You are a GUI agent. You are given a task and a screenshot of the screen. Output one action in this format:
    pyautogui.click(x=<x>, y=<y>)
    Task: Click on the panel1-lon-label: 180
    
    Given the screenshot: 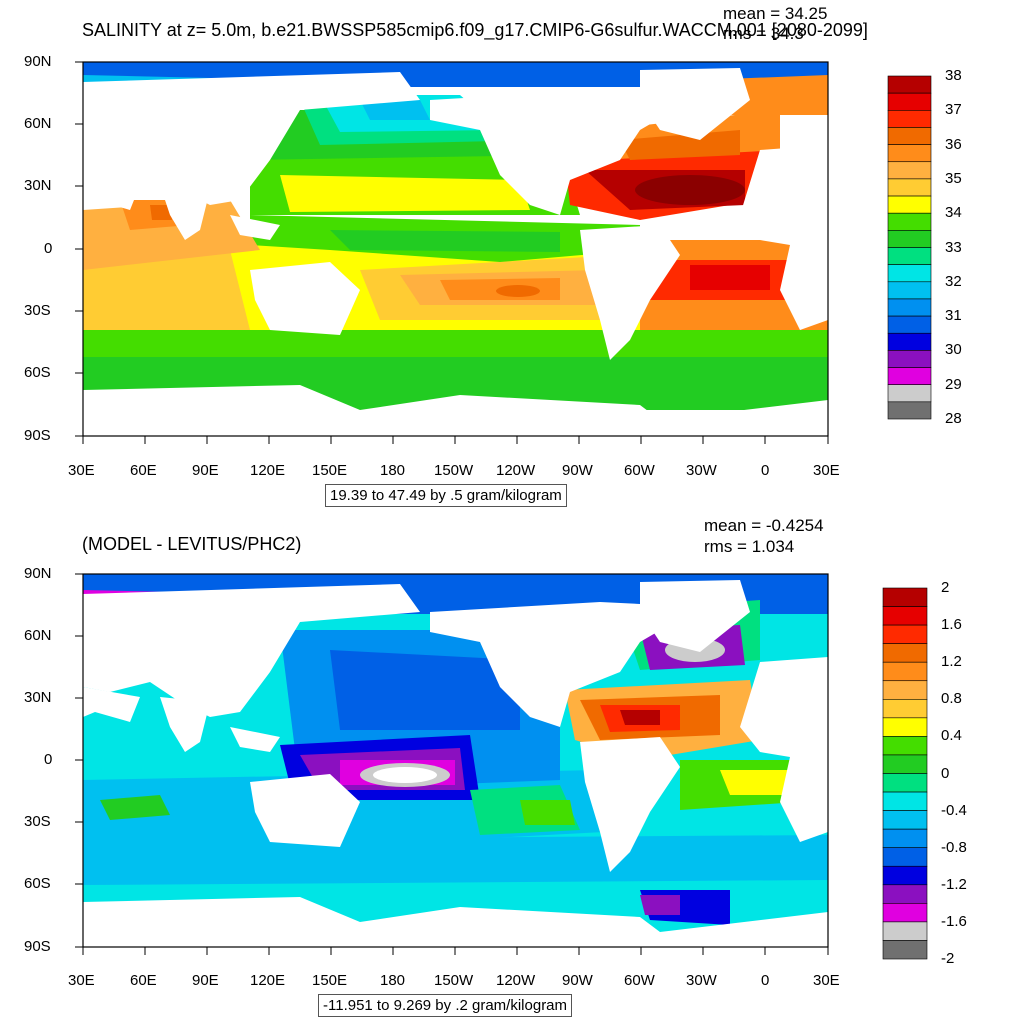 What is the action you would take?
    pyautogui.click(x=393, y=470)
    